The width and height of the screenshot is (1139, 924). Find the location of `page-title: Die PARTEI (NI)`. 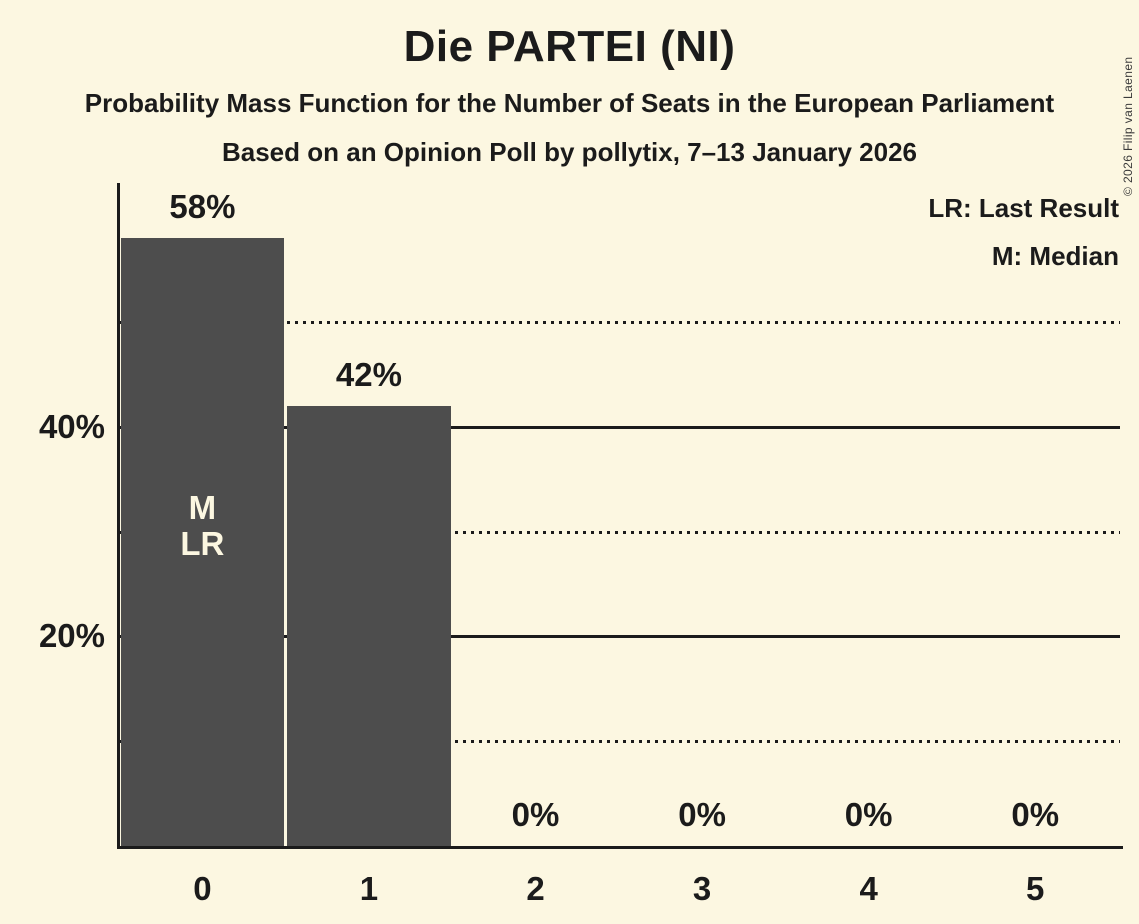

page-title: Die PARTEI (NI) is located at coordinates (569, 46).